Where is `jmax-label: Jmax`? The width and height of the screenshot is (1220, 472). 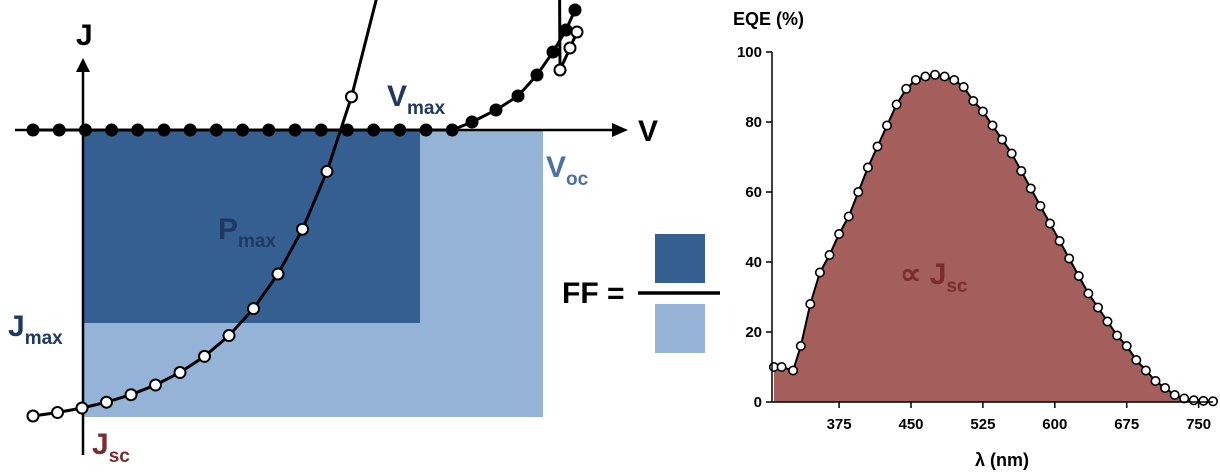
jmax-label: Jmax is located at coordinates (35, 329).